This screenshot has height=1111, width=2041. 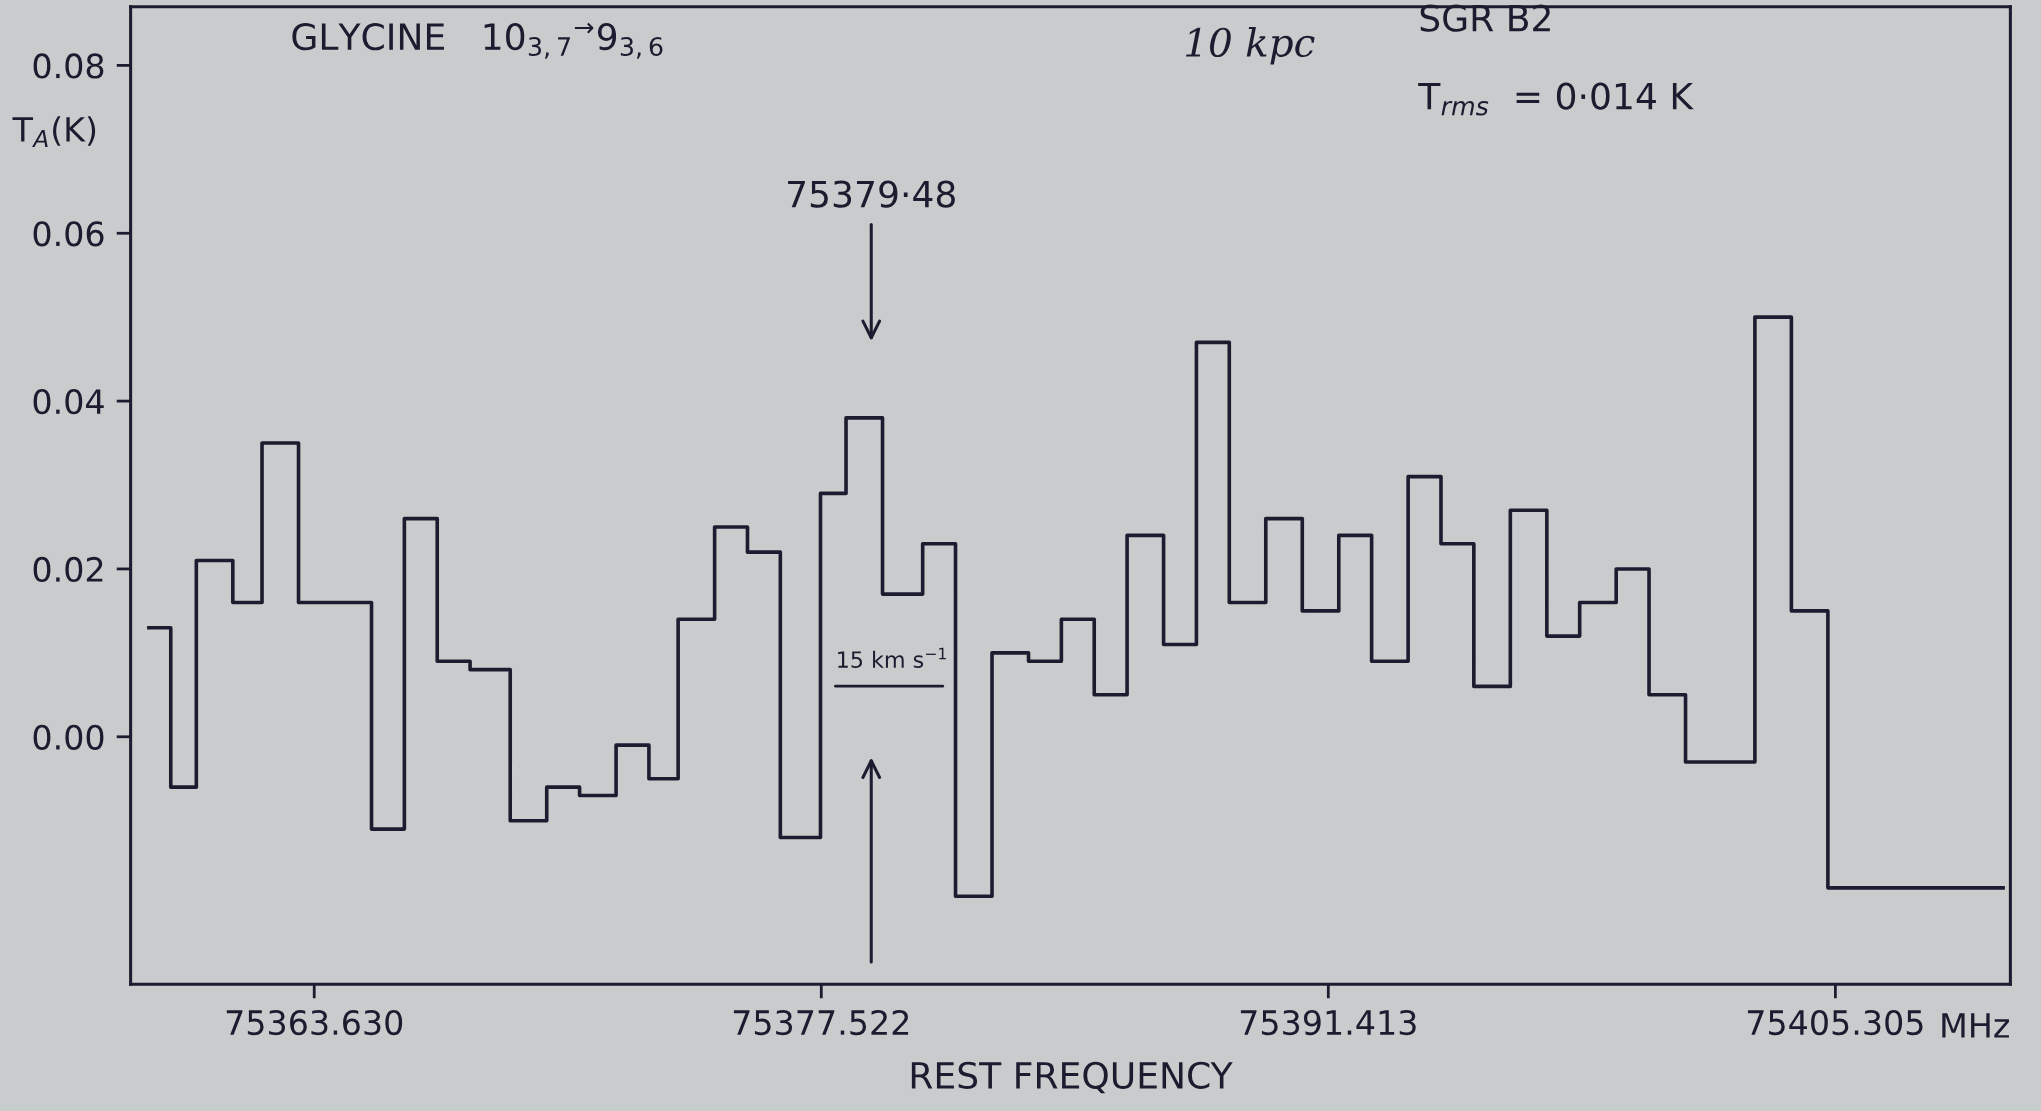 I want to click on x-tick-label: 75405.305, so click(x=1835, y=1022).